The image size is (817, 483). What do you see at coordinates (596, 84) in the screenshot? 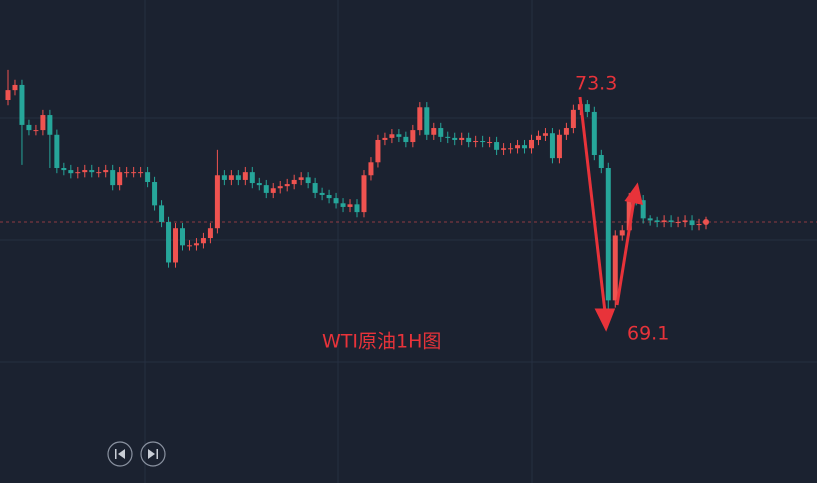
I see `annotation: 73.3` at bounding box center [596, 84].